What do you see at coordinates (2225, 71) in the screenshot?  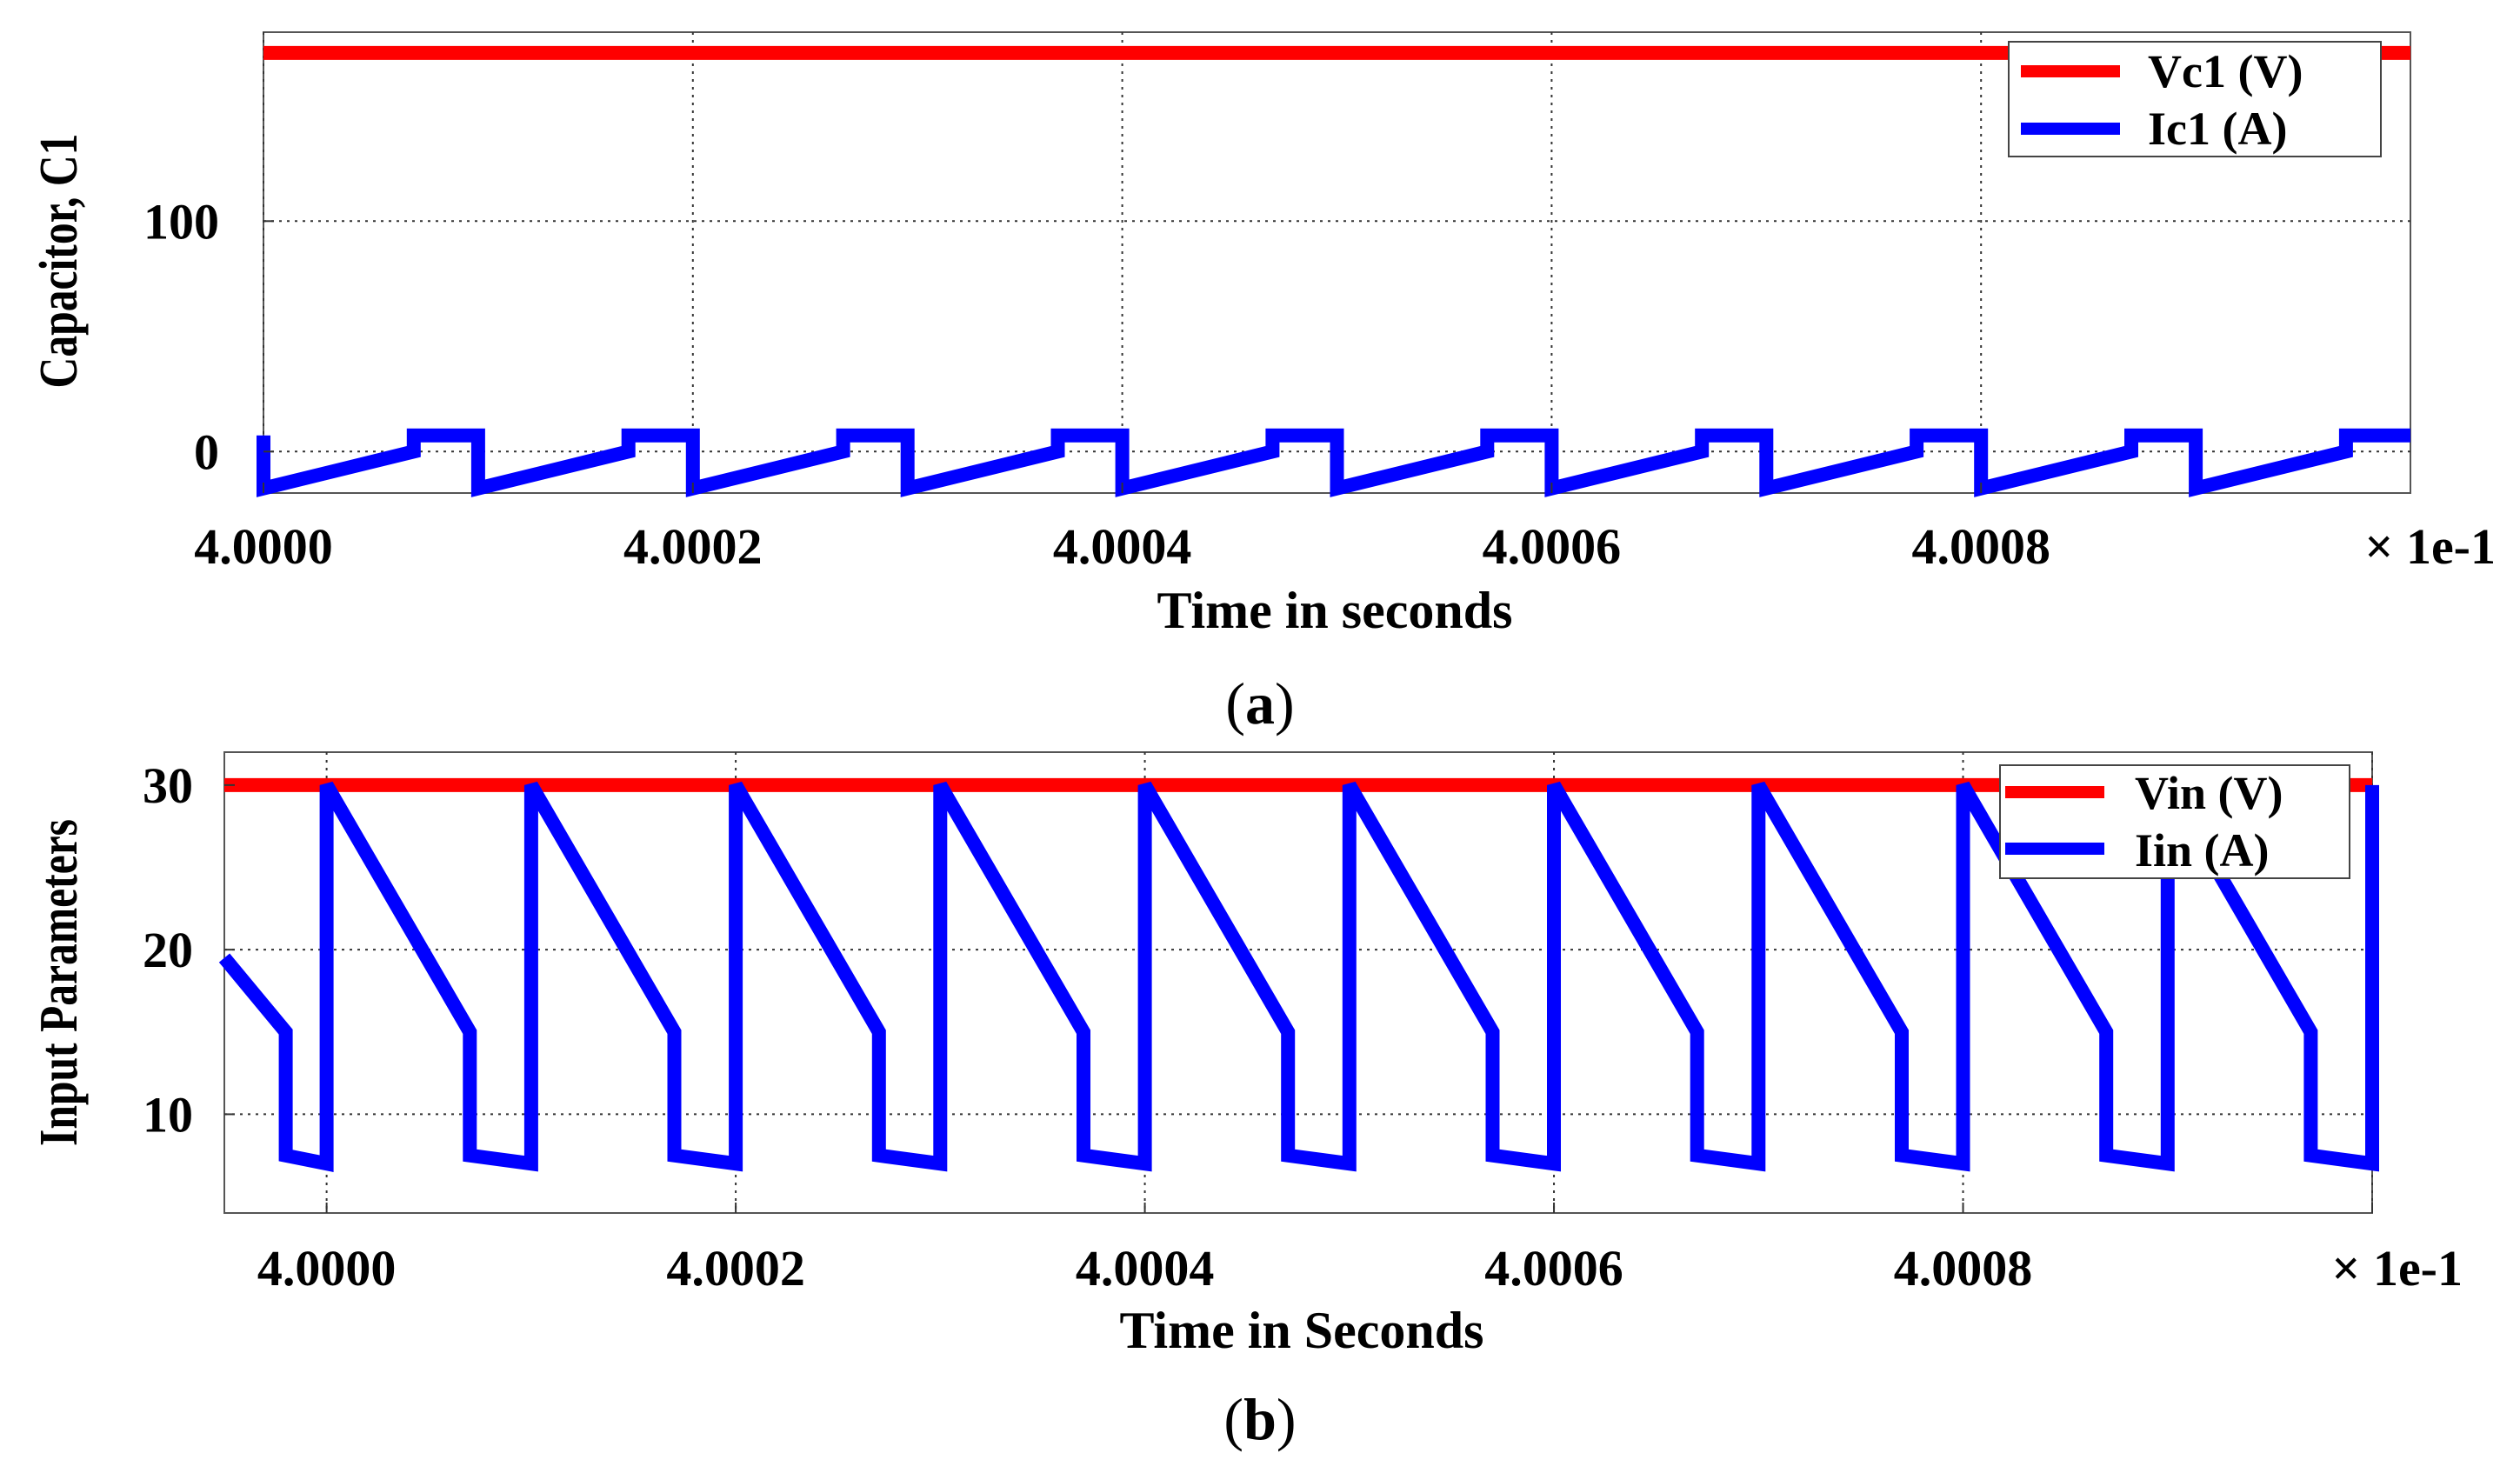 I see `a-legend-label-vc1: Vc1 (V)` at bounding box center [2225, 71].